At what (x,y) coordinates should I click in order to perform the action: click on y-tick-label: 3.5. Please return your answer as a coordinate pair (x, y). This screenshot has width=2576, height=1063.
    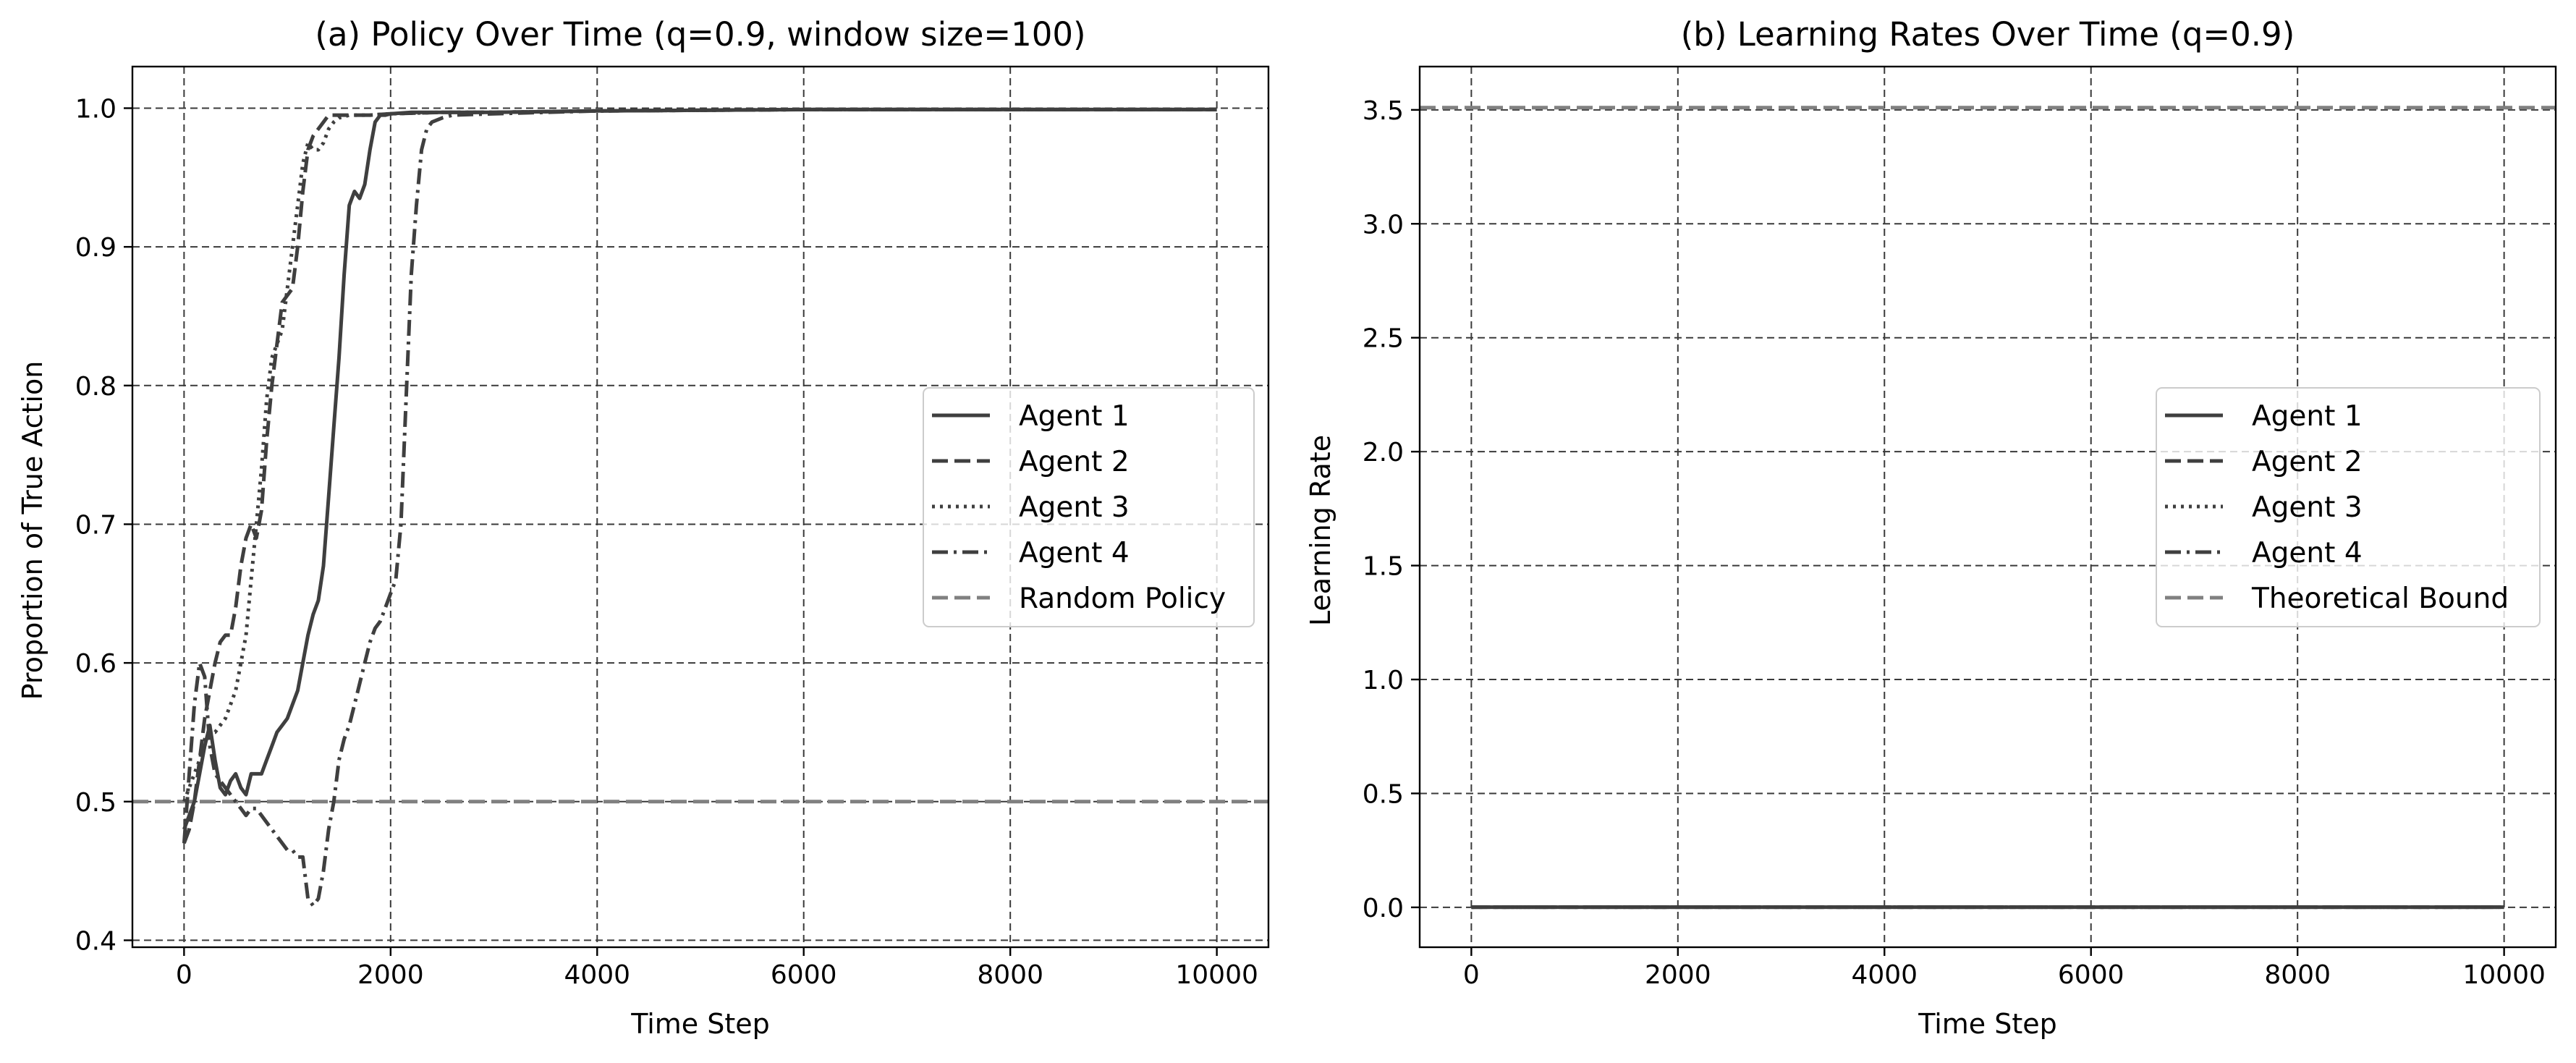
    Looking at the image, I should click on (1383, 111).